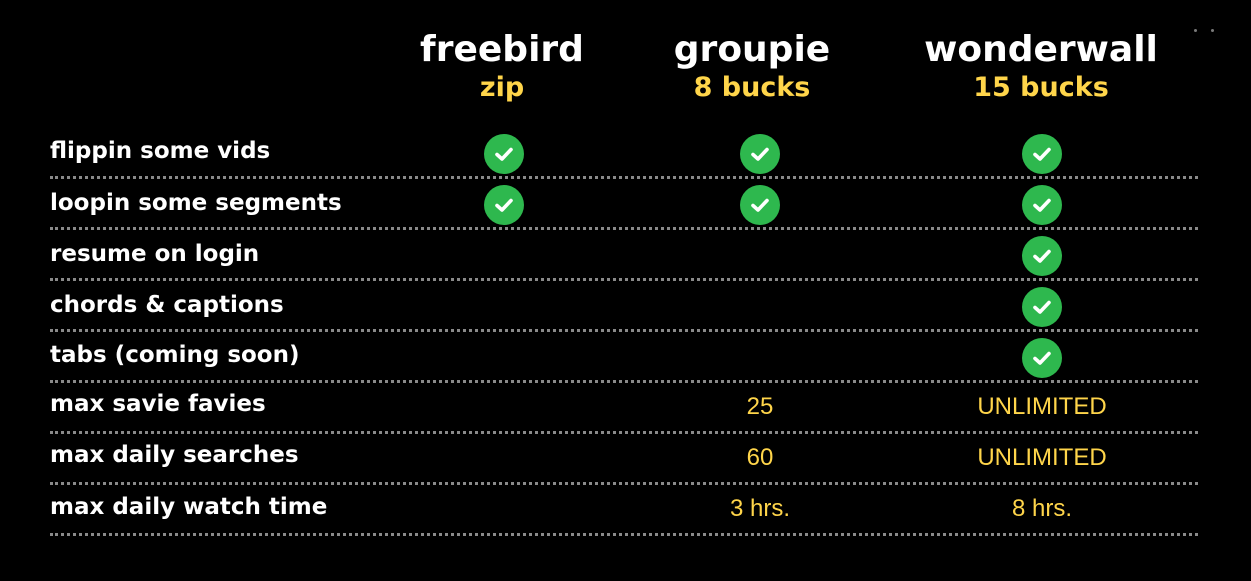 This screenshot has width=1251, height=581. I want to click on feature-value: 8 hrs., so click(1042, 508).